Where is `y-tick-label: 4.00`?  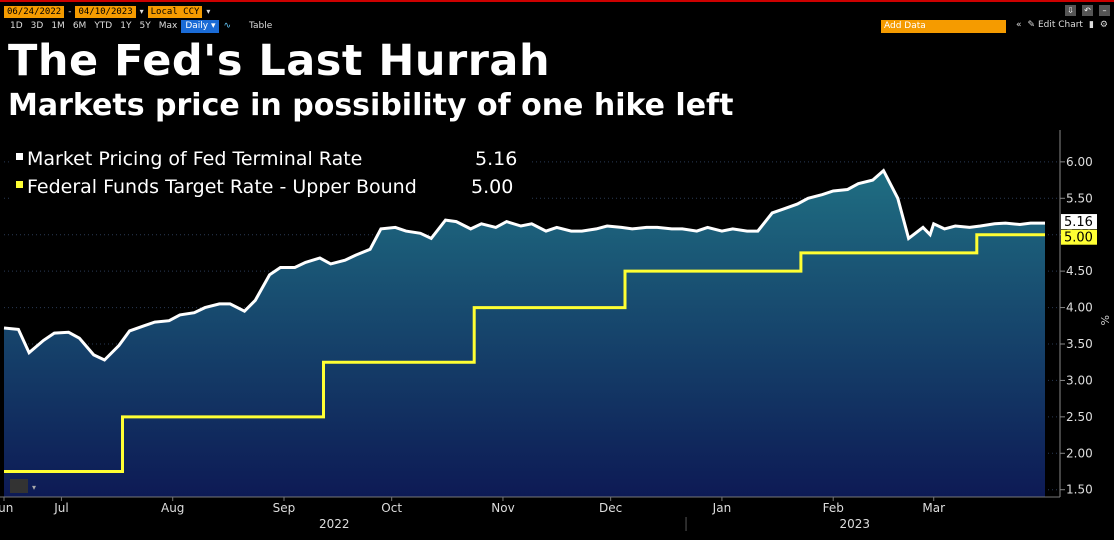
y-tick-label: 4.00 is located at coordinates (1079, 308).